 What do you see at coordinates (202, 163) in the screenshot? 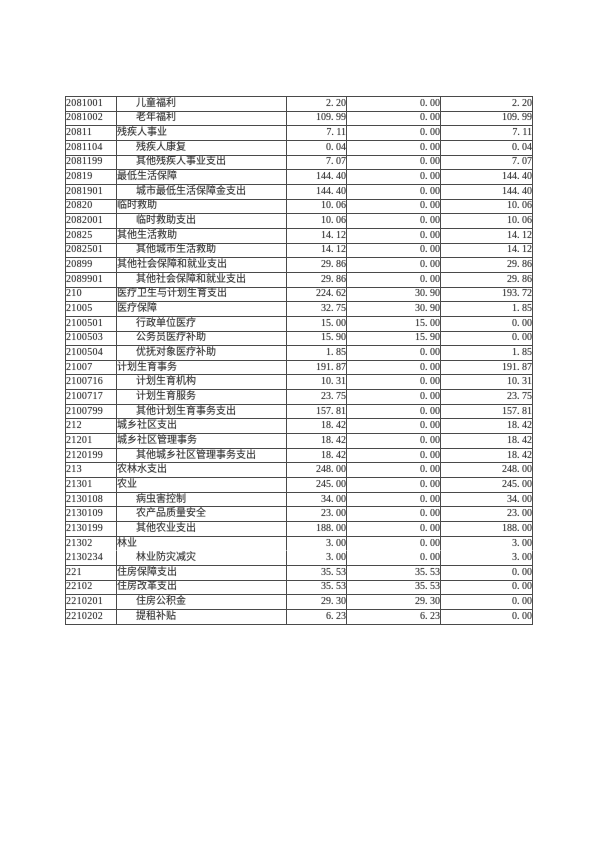
I see `row-name: 其他残疾人事业支出` at bounding box center [202, 163].